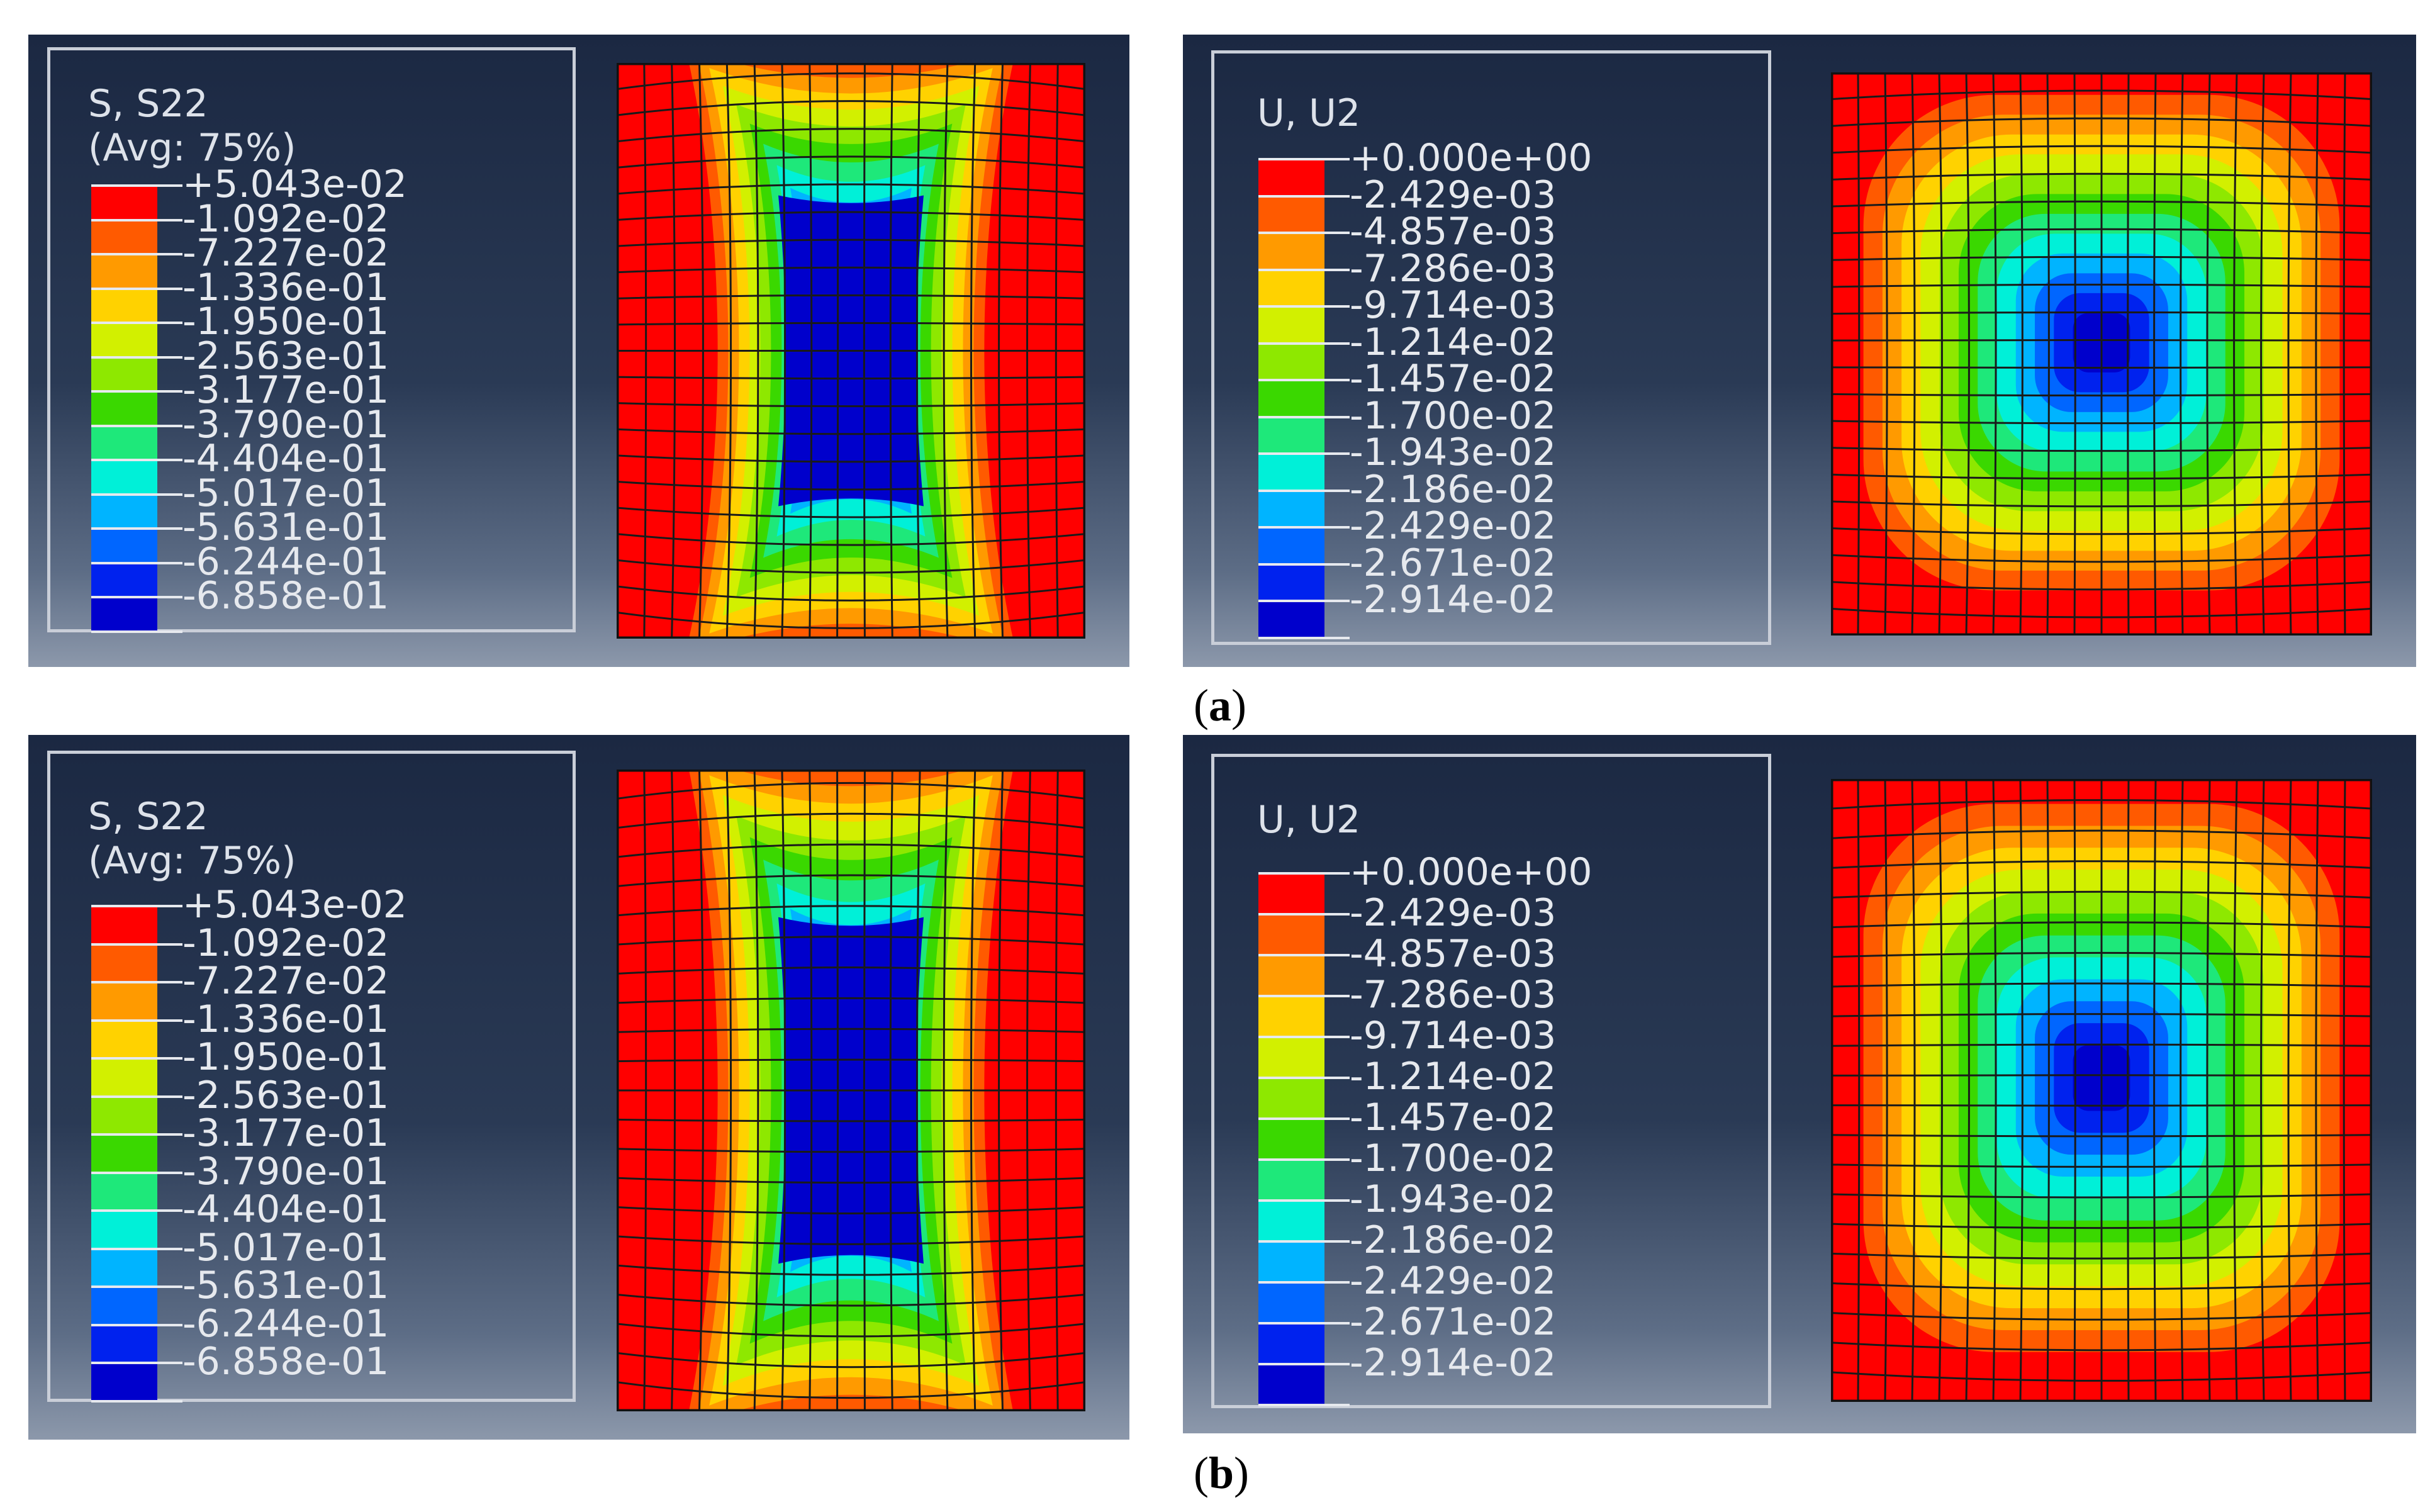 This screenshot has width=2435, height=1512. What do you see at coordinates (1453, 526) in the screenshot?
I see `legend-label: -2.429e-02` at bounding box center [1453, 526].